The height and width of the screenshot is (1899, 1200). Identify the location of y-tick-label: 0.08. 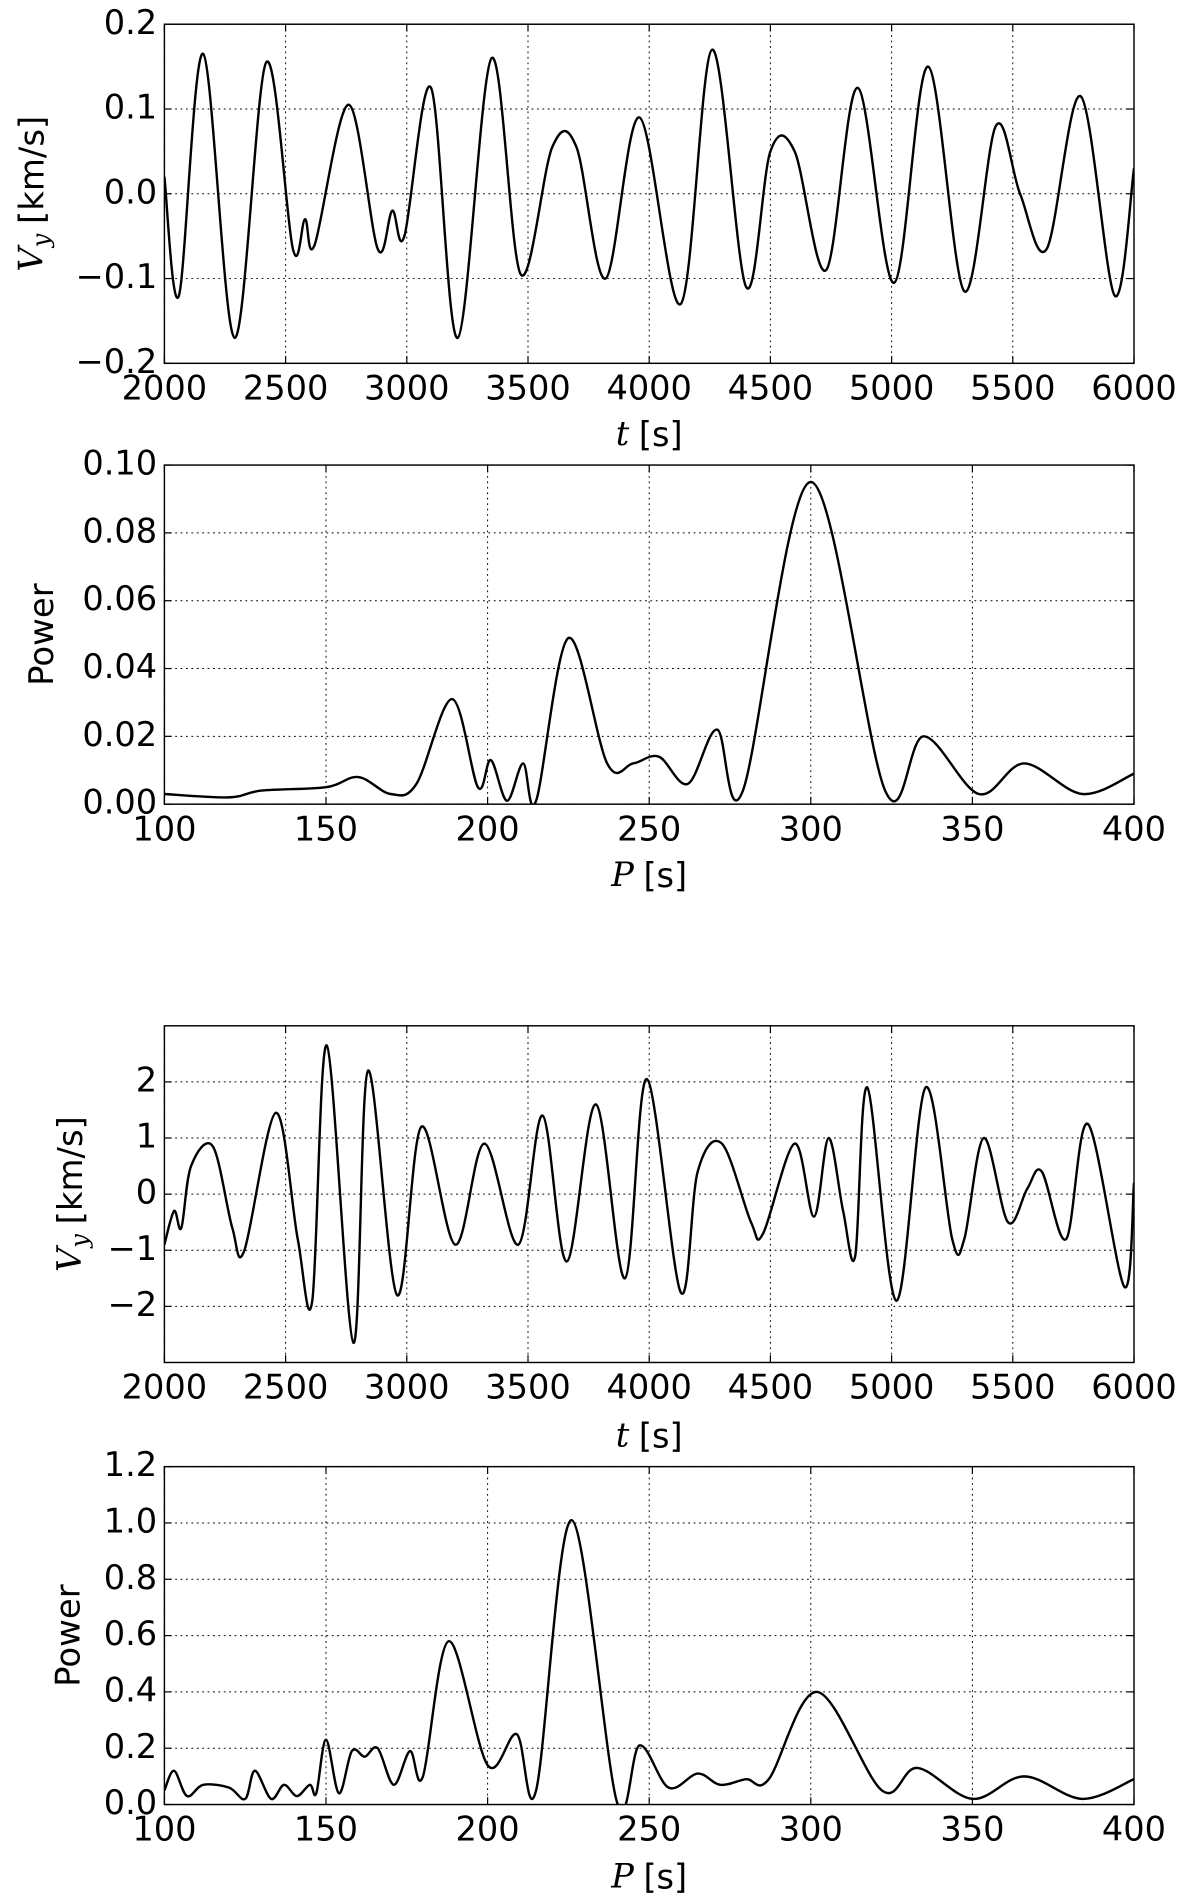
(119, 530).